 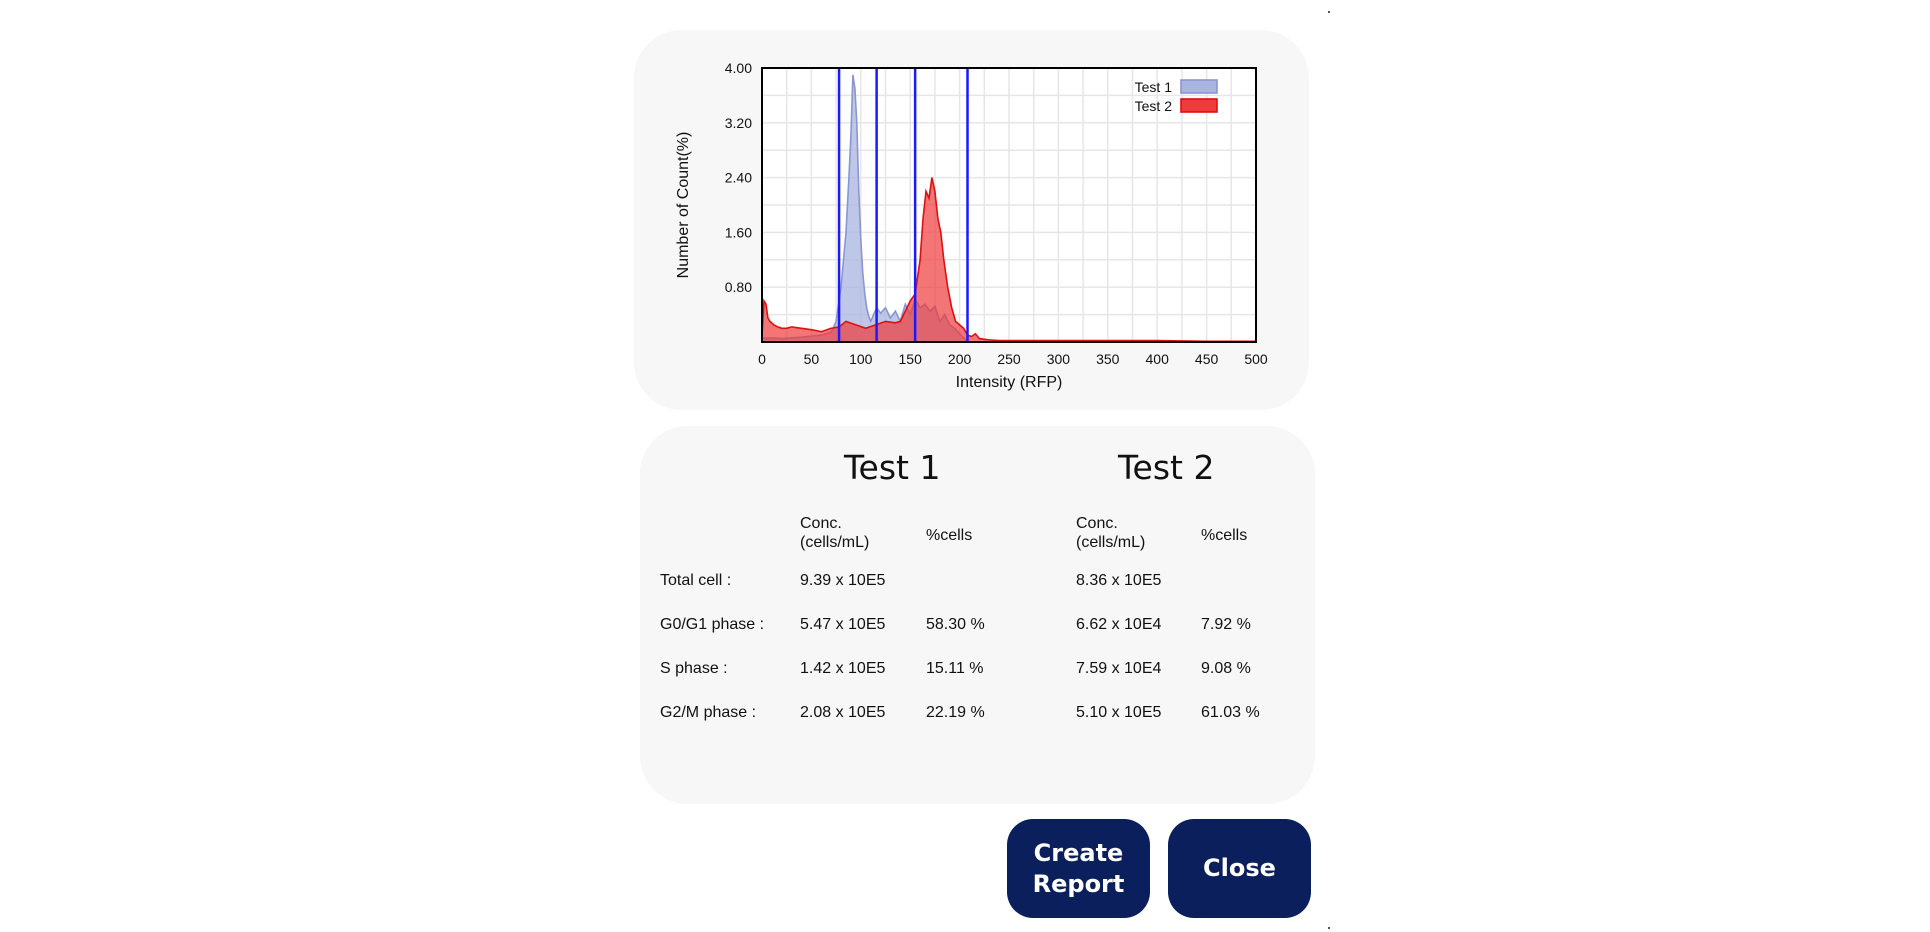 What do you see at coordinates (683, 205) in the screenshot?
I see `y-axis-label: Number of Count(%)` at bounding box center [683, 205].